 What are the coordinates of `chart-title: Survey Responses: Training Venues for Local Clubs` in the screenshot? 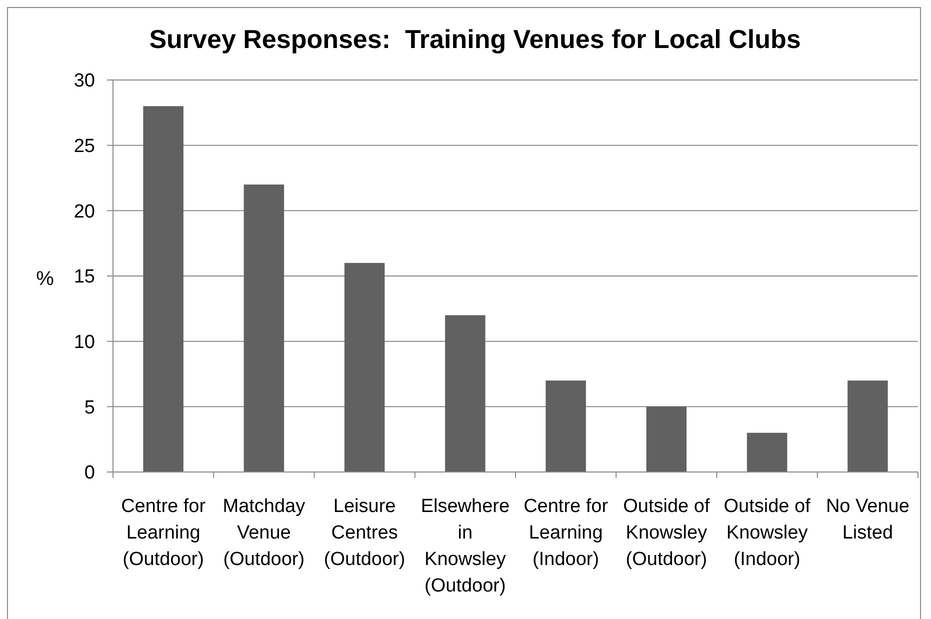 It's located at (475, 39).